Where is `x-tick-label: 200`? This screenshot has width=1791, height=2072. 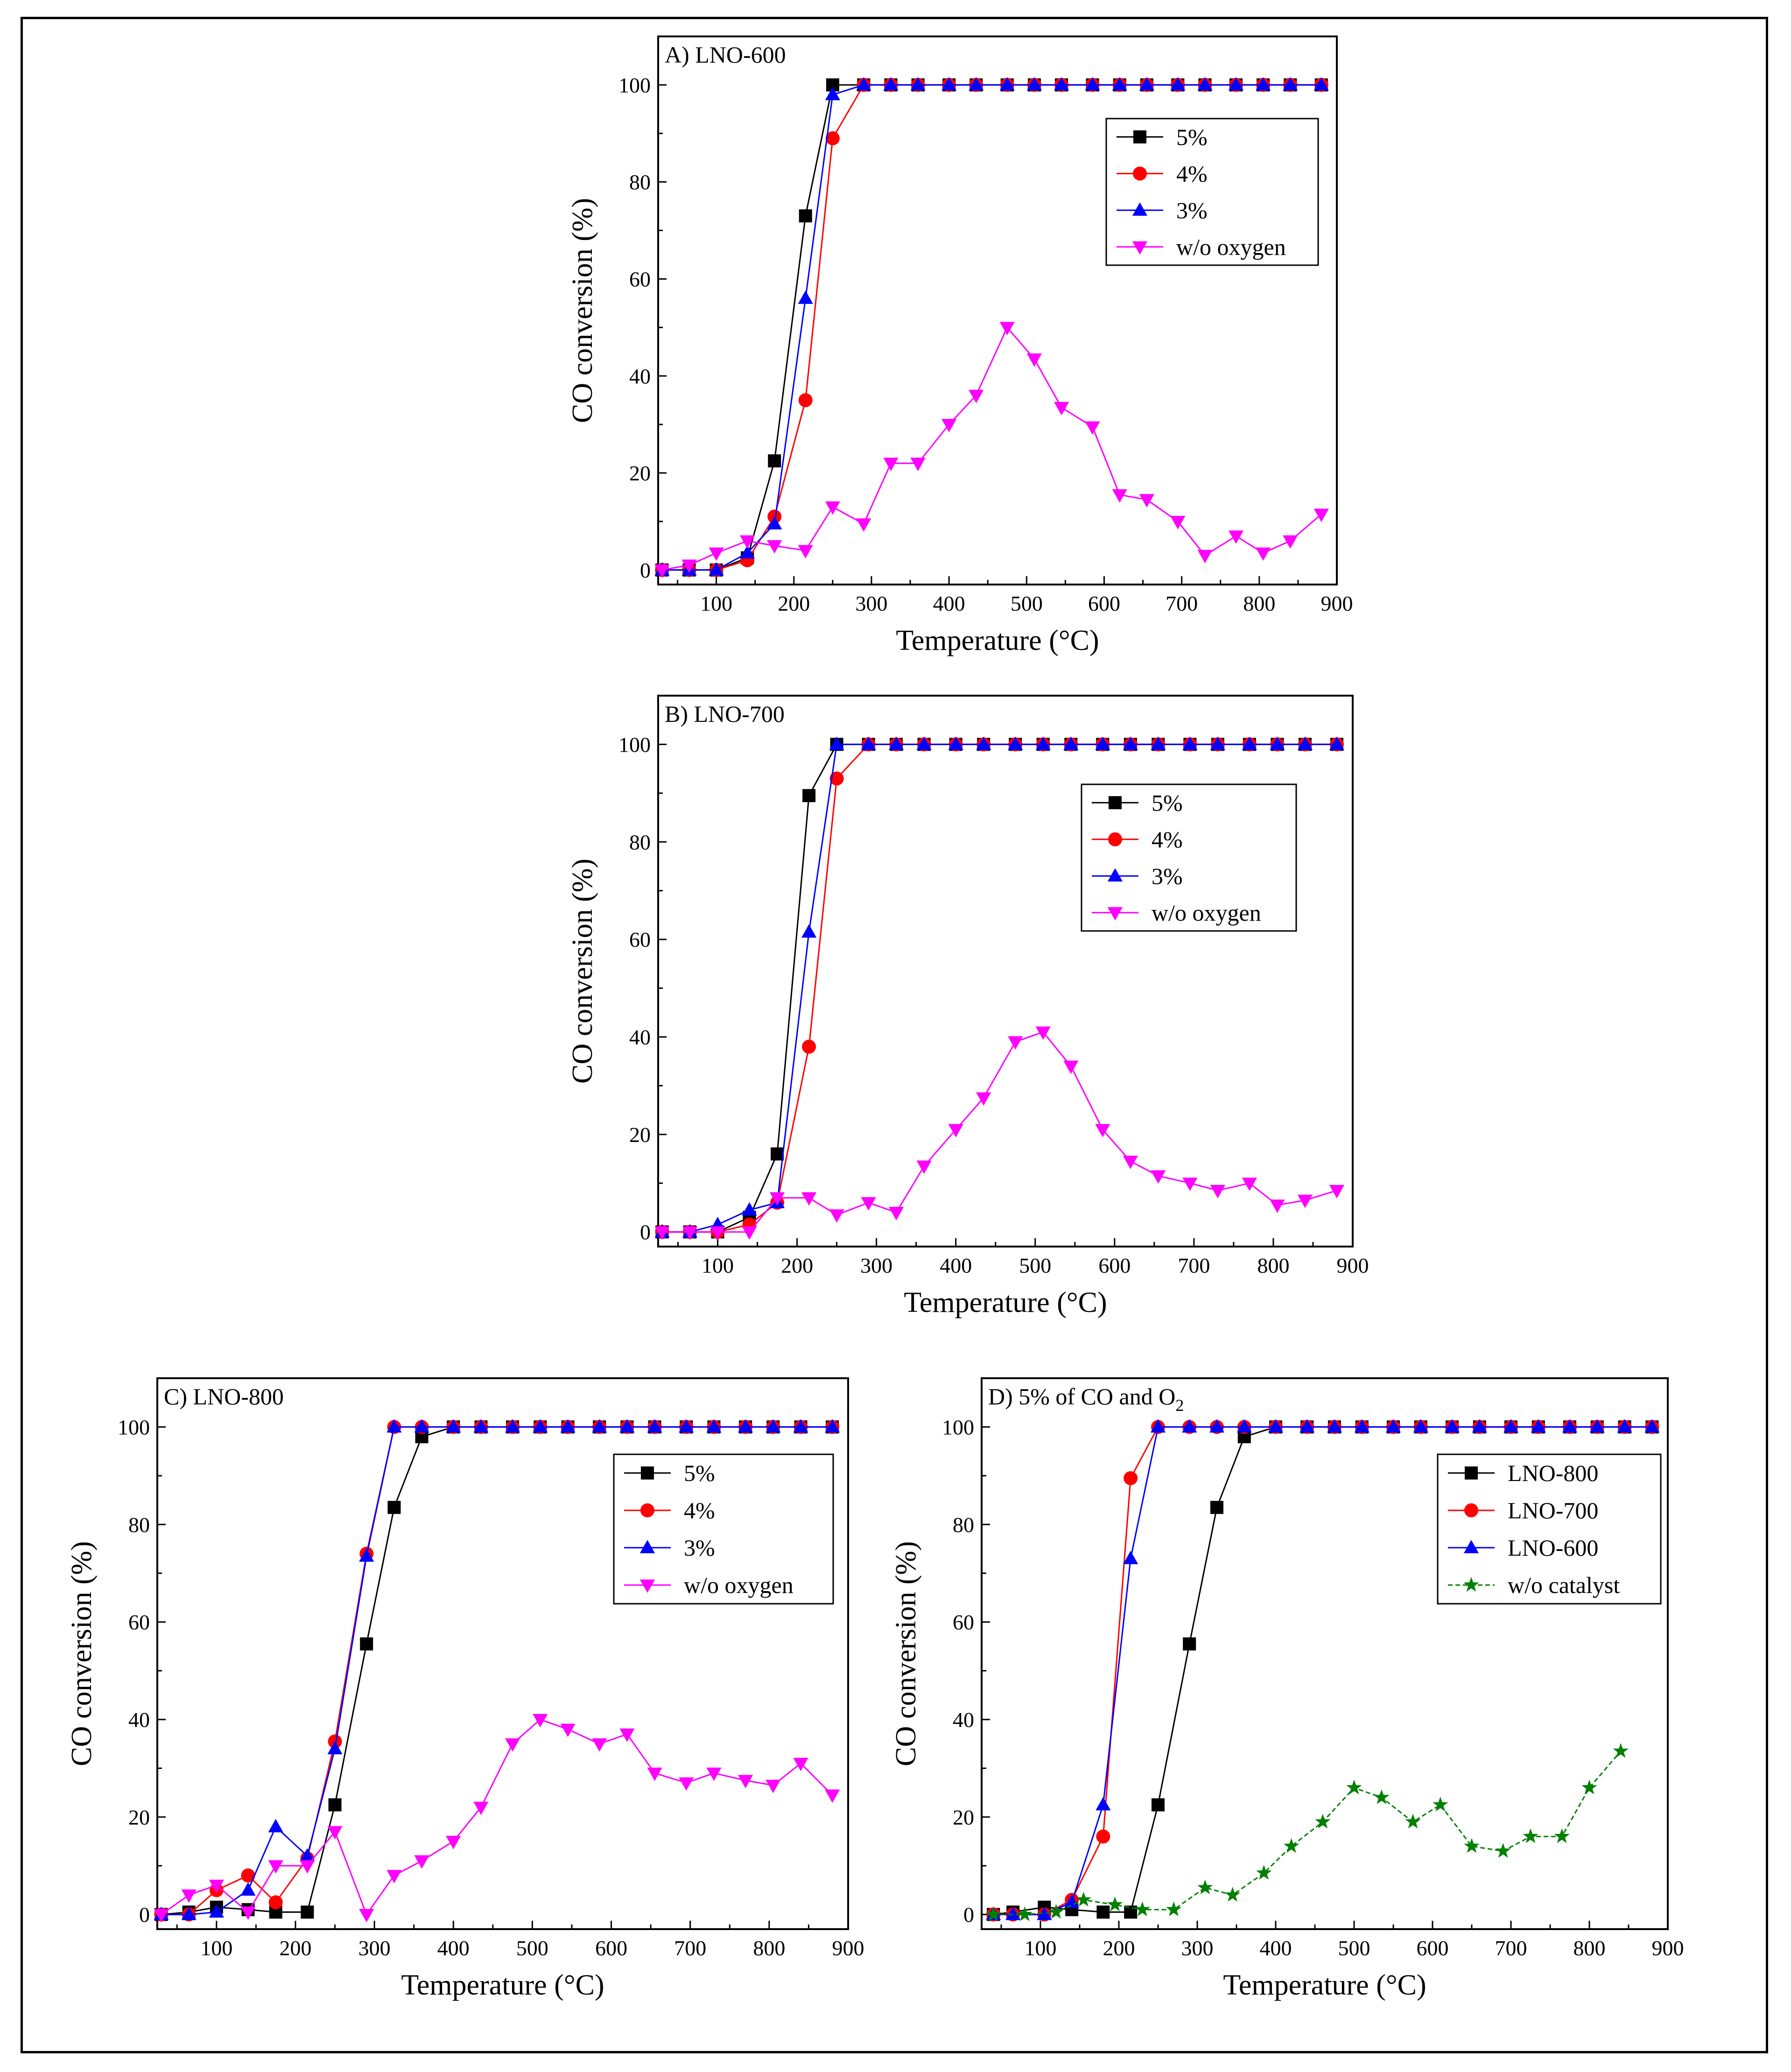
x-tick-label: 200 is located at coordinates (296, 1948).